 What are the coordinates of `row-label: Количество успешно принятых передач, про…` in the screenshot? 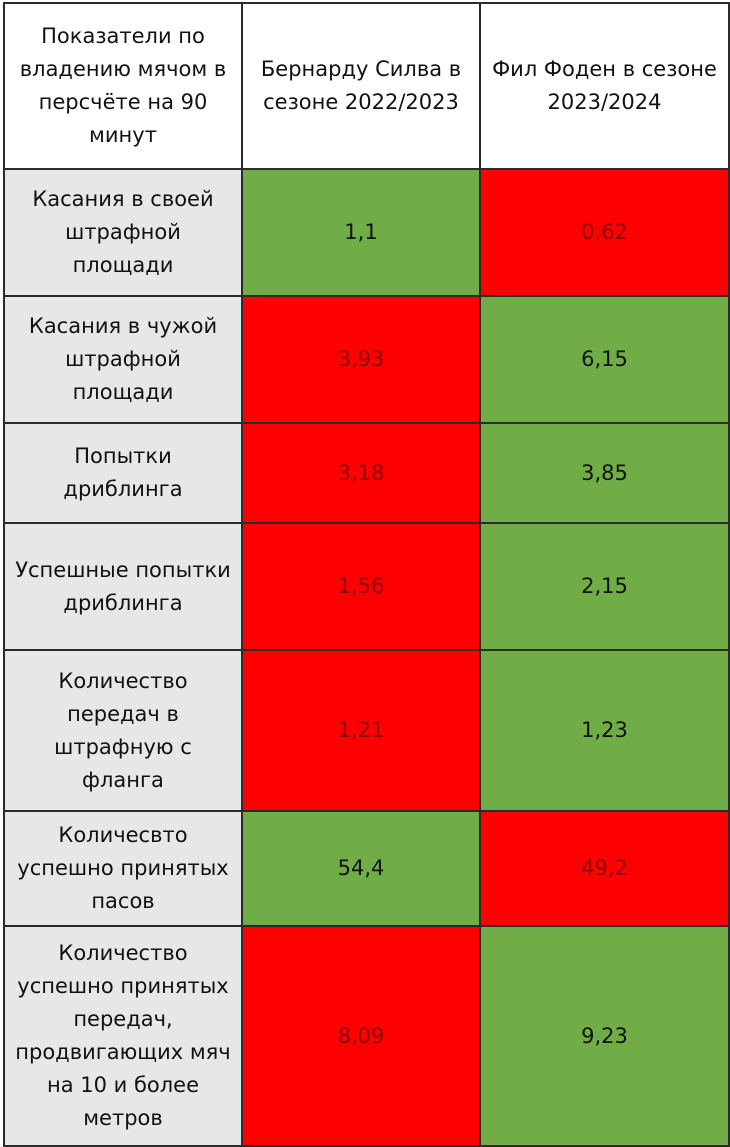 It's located at (123, 1036).